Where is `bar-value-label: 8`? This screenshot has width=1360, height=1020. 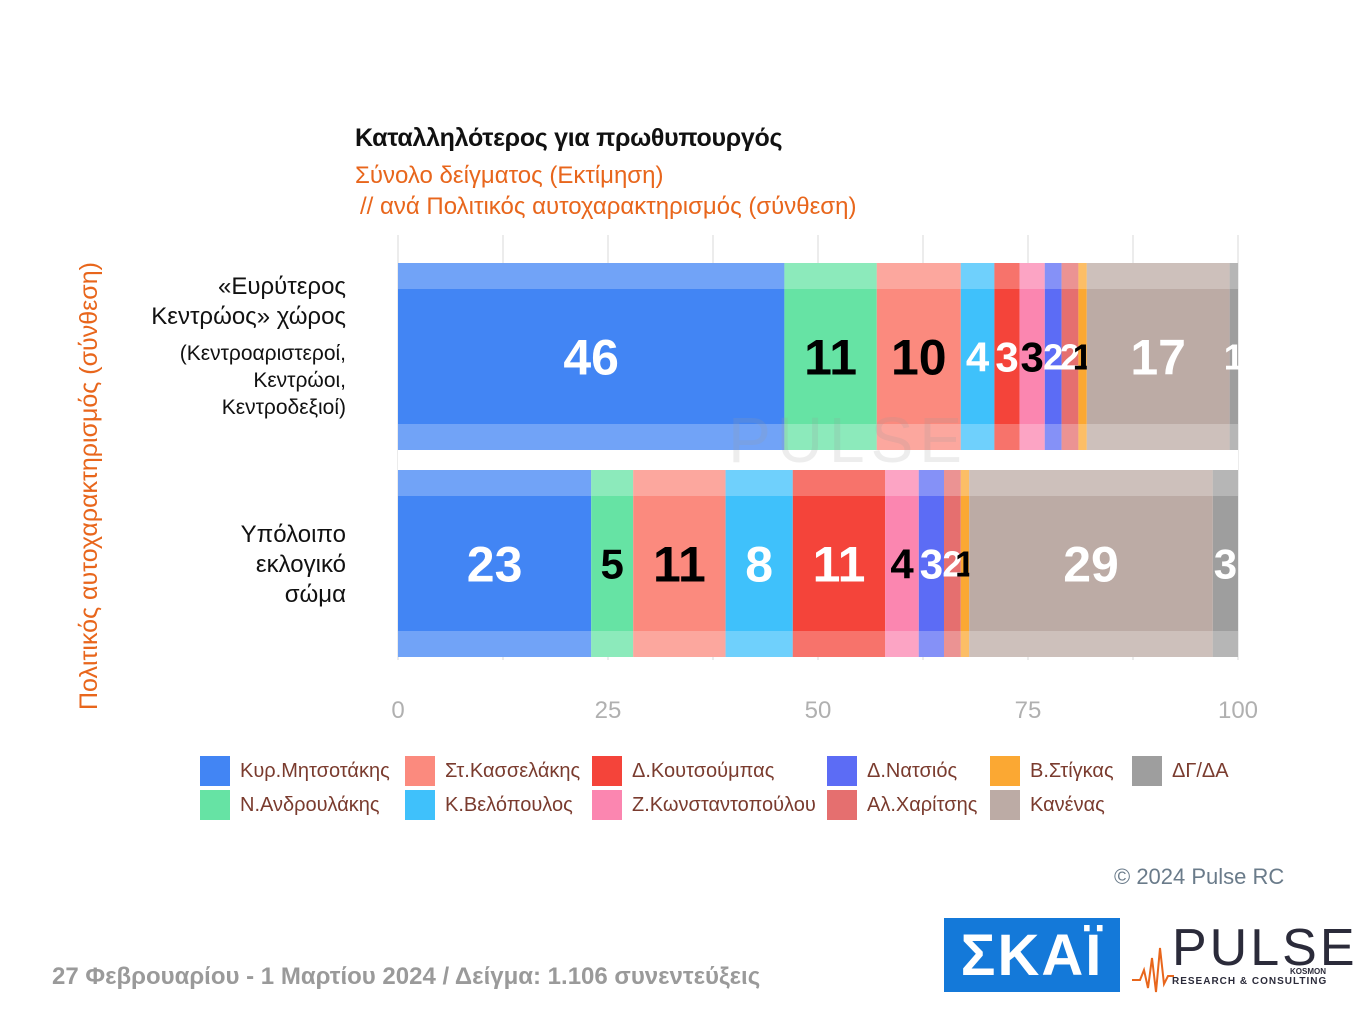 bar-value-label: 8 is located at coordinates (759, 565).